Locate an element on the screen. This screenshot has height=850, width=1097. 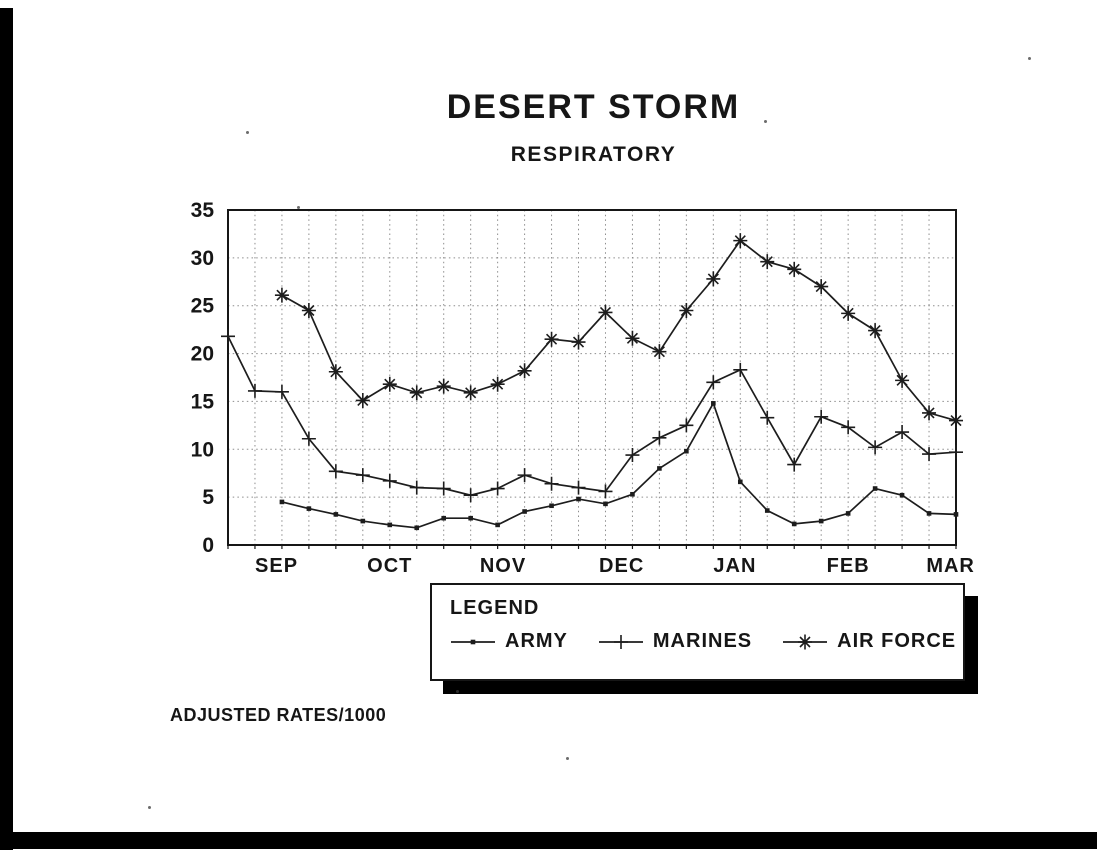
month-label-feb: FEB is located at coordinates (848, 566).